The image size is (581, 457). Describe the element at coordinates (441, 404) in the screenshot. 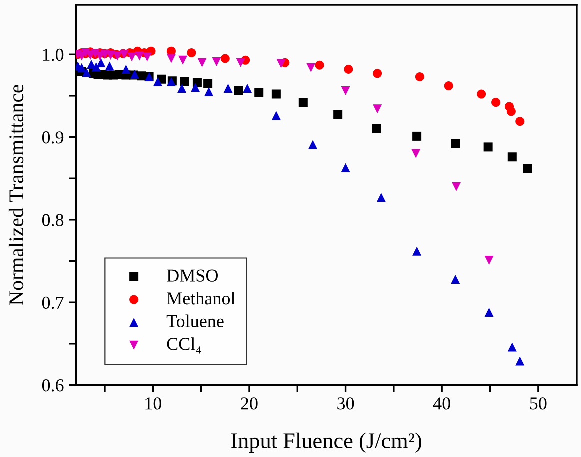

I see `x-tick-label: 40` at that location.